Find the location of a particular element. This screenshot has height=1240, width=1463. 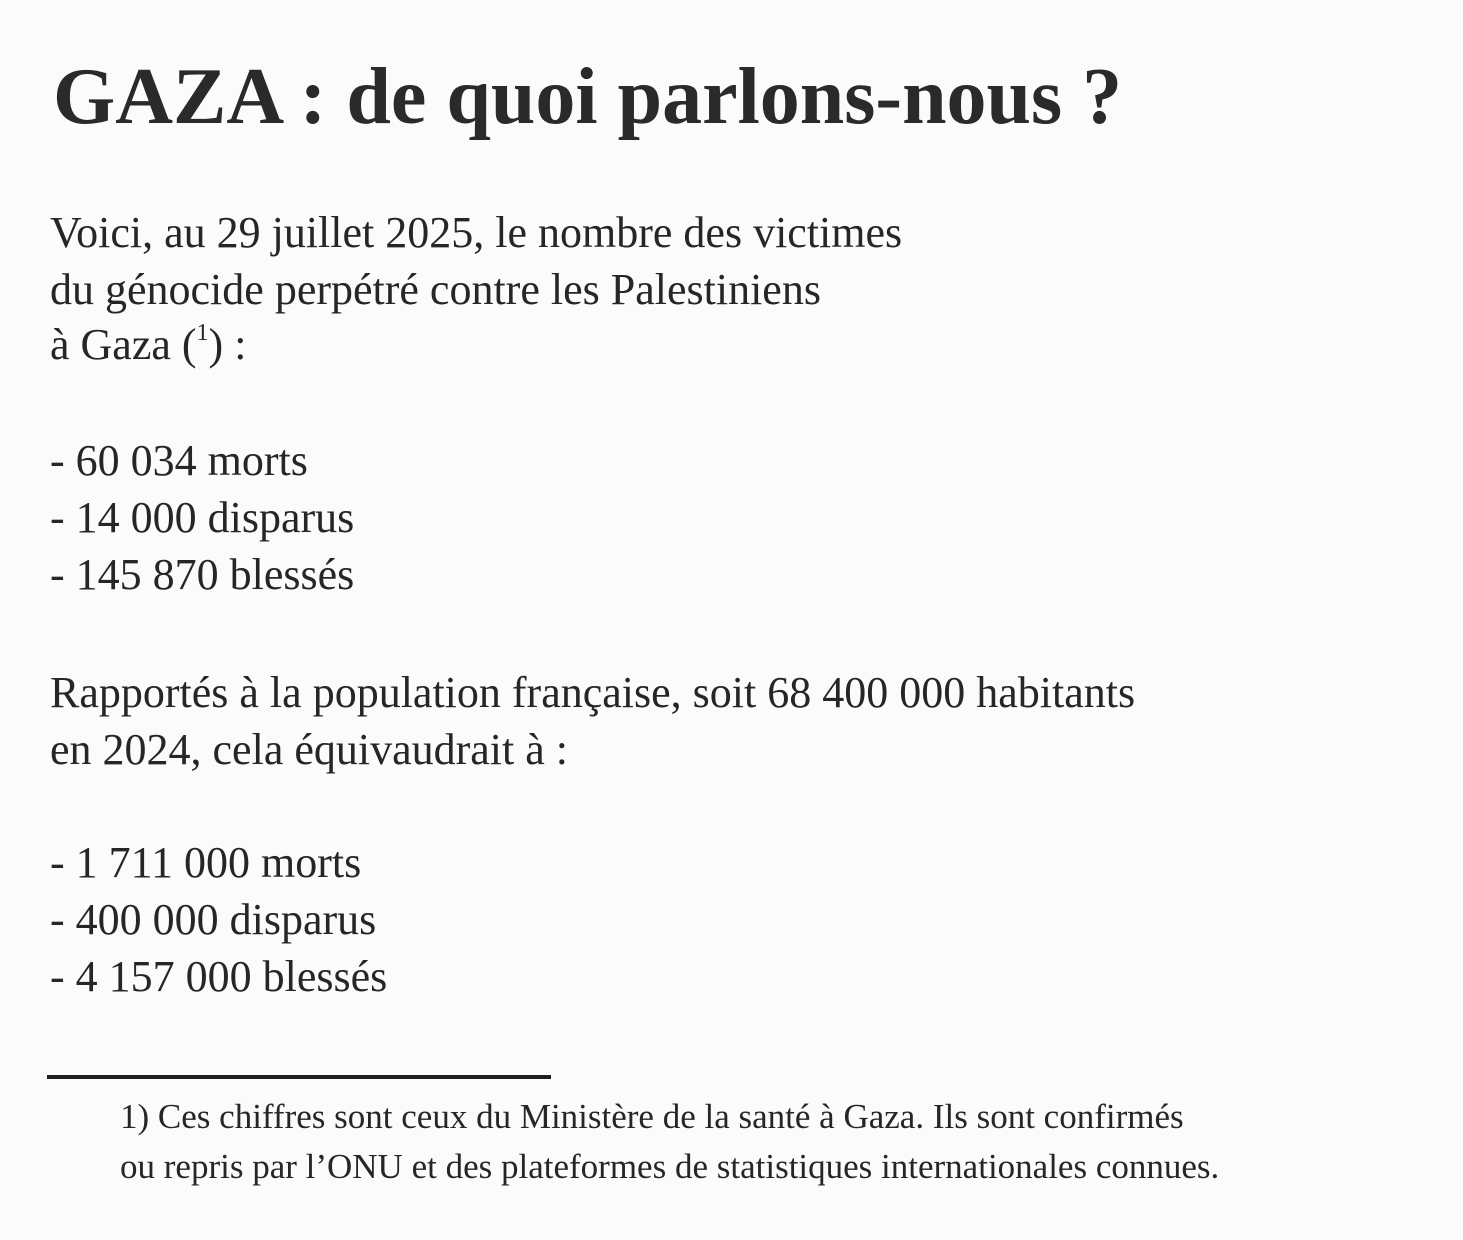

page-title: GAZA : de quoi parlons-nous ? is located at coordinates (588, 97).